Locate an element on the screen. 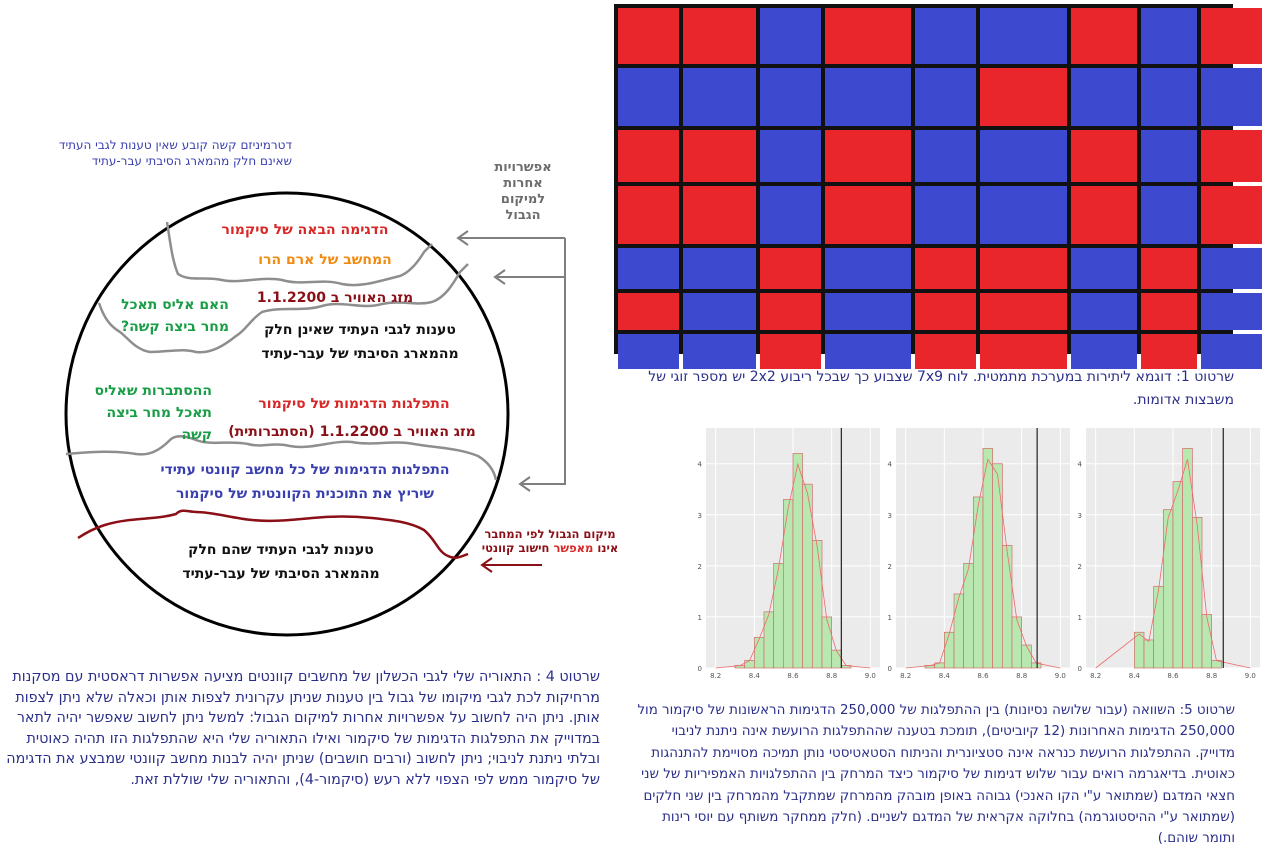 Image resolution: width=1279 pixels, height=868 pixels. author-line2-pre: אינו is located at coordinates (606, 548).